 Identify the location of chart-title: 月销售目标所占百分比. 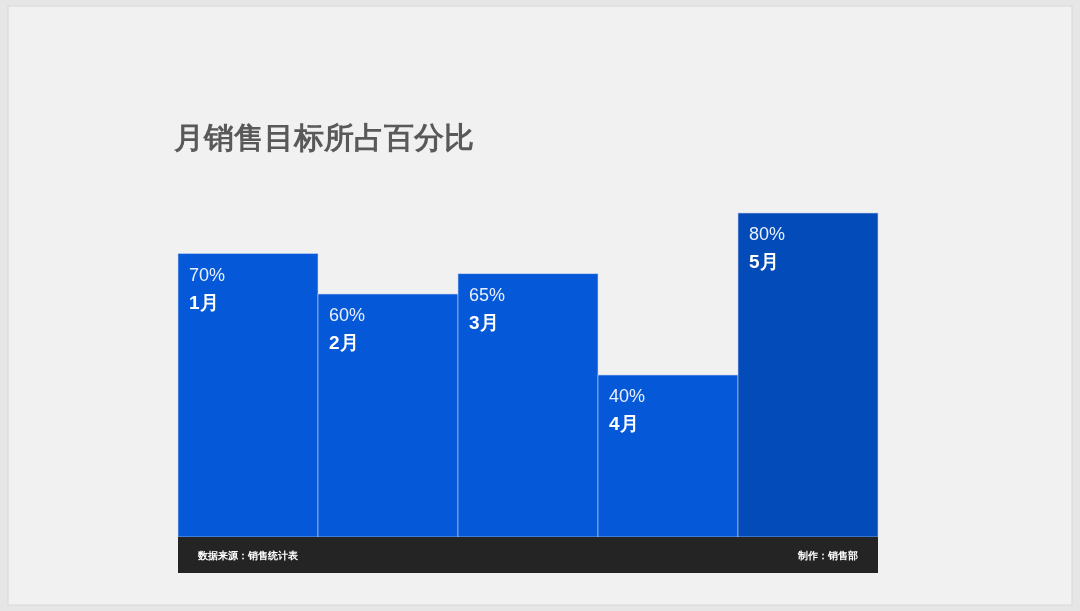
(323, 137).